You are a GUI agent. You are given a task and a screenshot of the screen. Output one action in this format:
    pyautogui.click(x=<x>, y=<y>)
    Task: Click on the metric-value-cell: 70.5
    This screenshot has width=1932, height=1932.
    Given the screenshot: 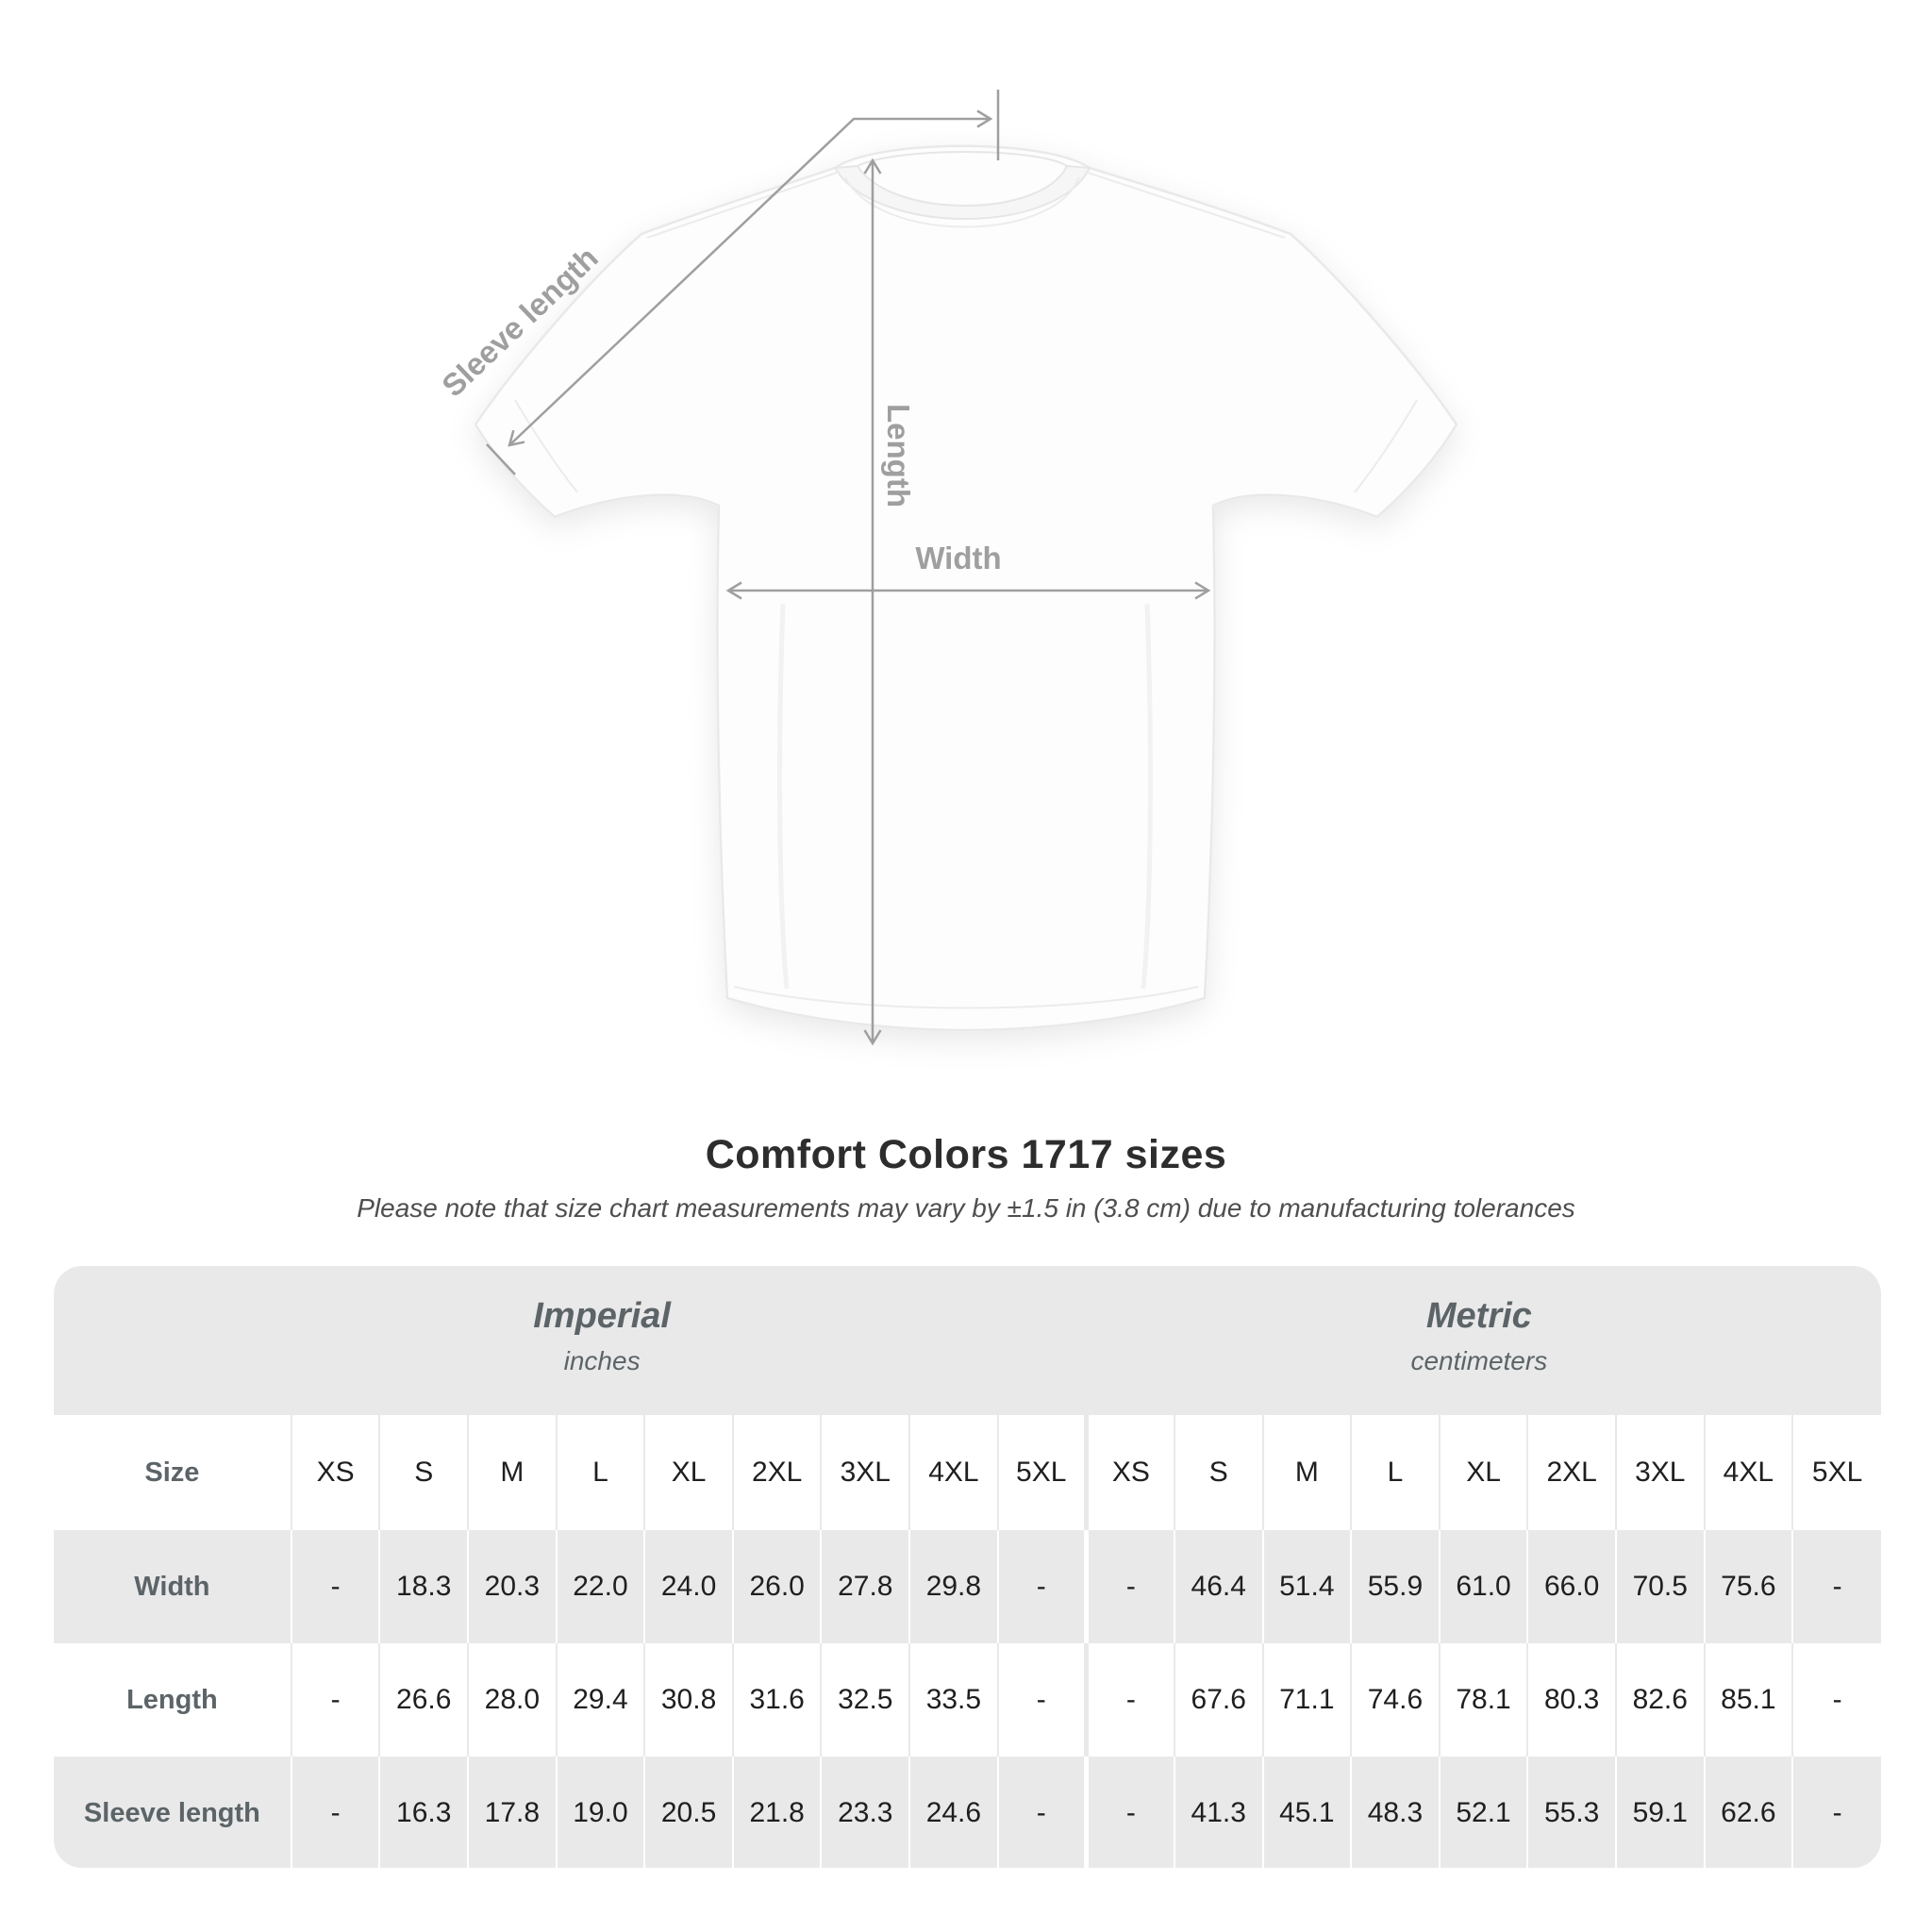 What is the action you would take?
    pyautogui.click(x=1660, y=1586)
    